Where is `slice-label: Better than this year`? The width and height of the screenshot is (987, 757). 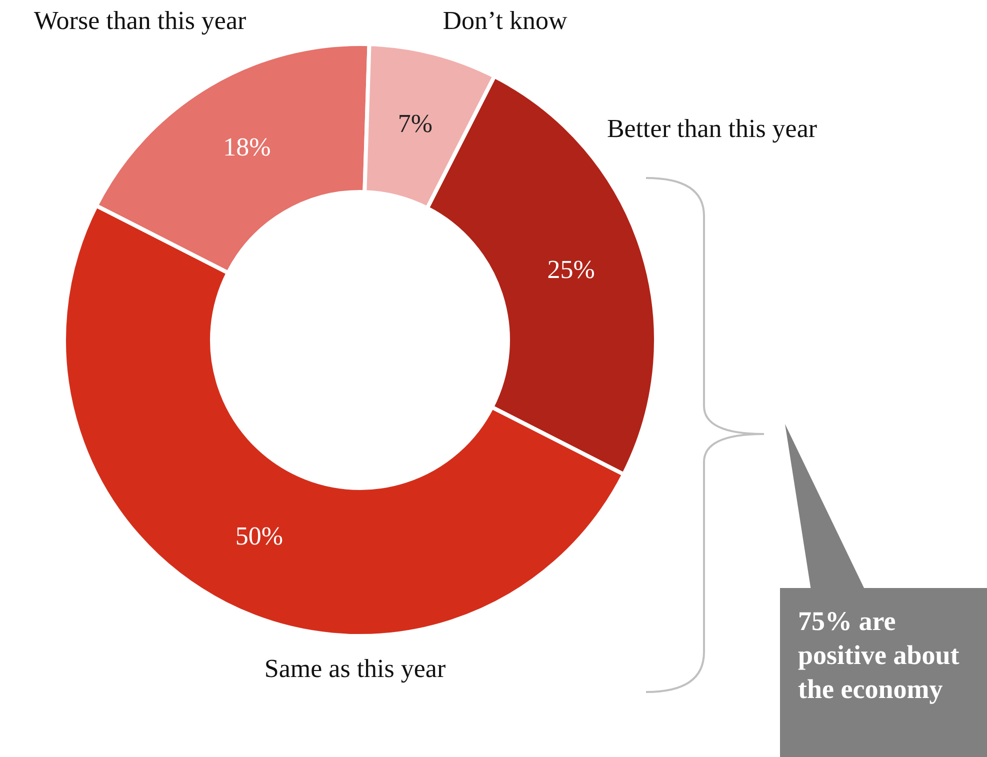
slice-label: Better than this year is located at coordinates (712, 128).